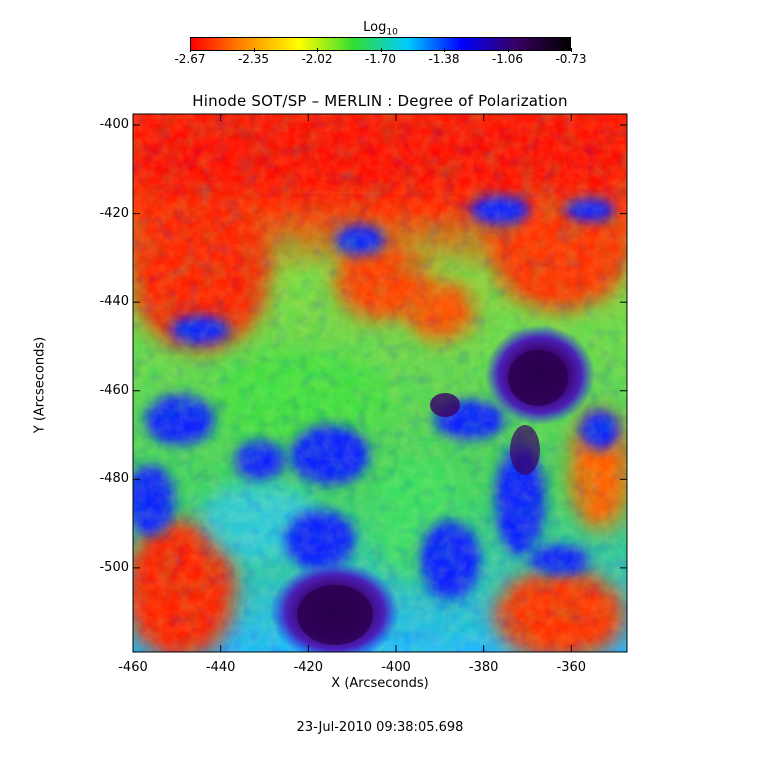 This screenshot has width=760, height=768. What do you see at coordinates (507, 59) in the screenshot?
I see `colorbar-tick-label: -1.06` at bounding box center [507, 59].